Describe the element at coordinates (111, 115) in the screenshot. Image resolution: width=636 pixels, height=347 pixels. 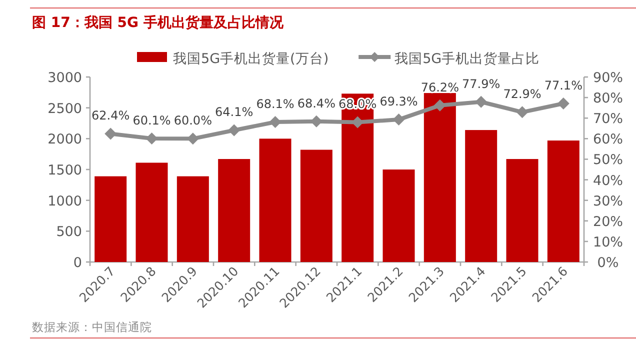
I see `data-label: 62.4%` at that location.